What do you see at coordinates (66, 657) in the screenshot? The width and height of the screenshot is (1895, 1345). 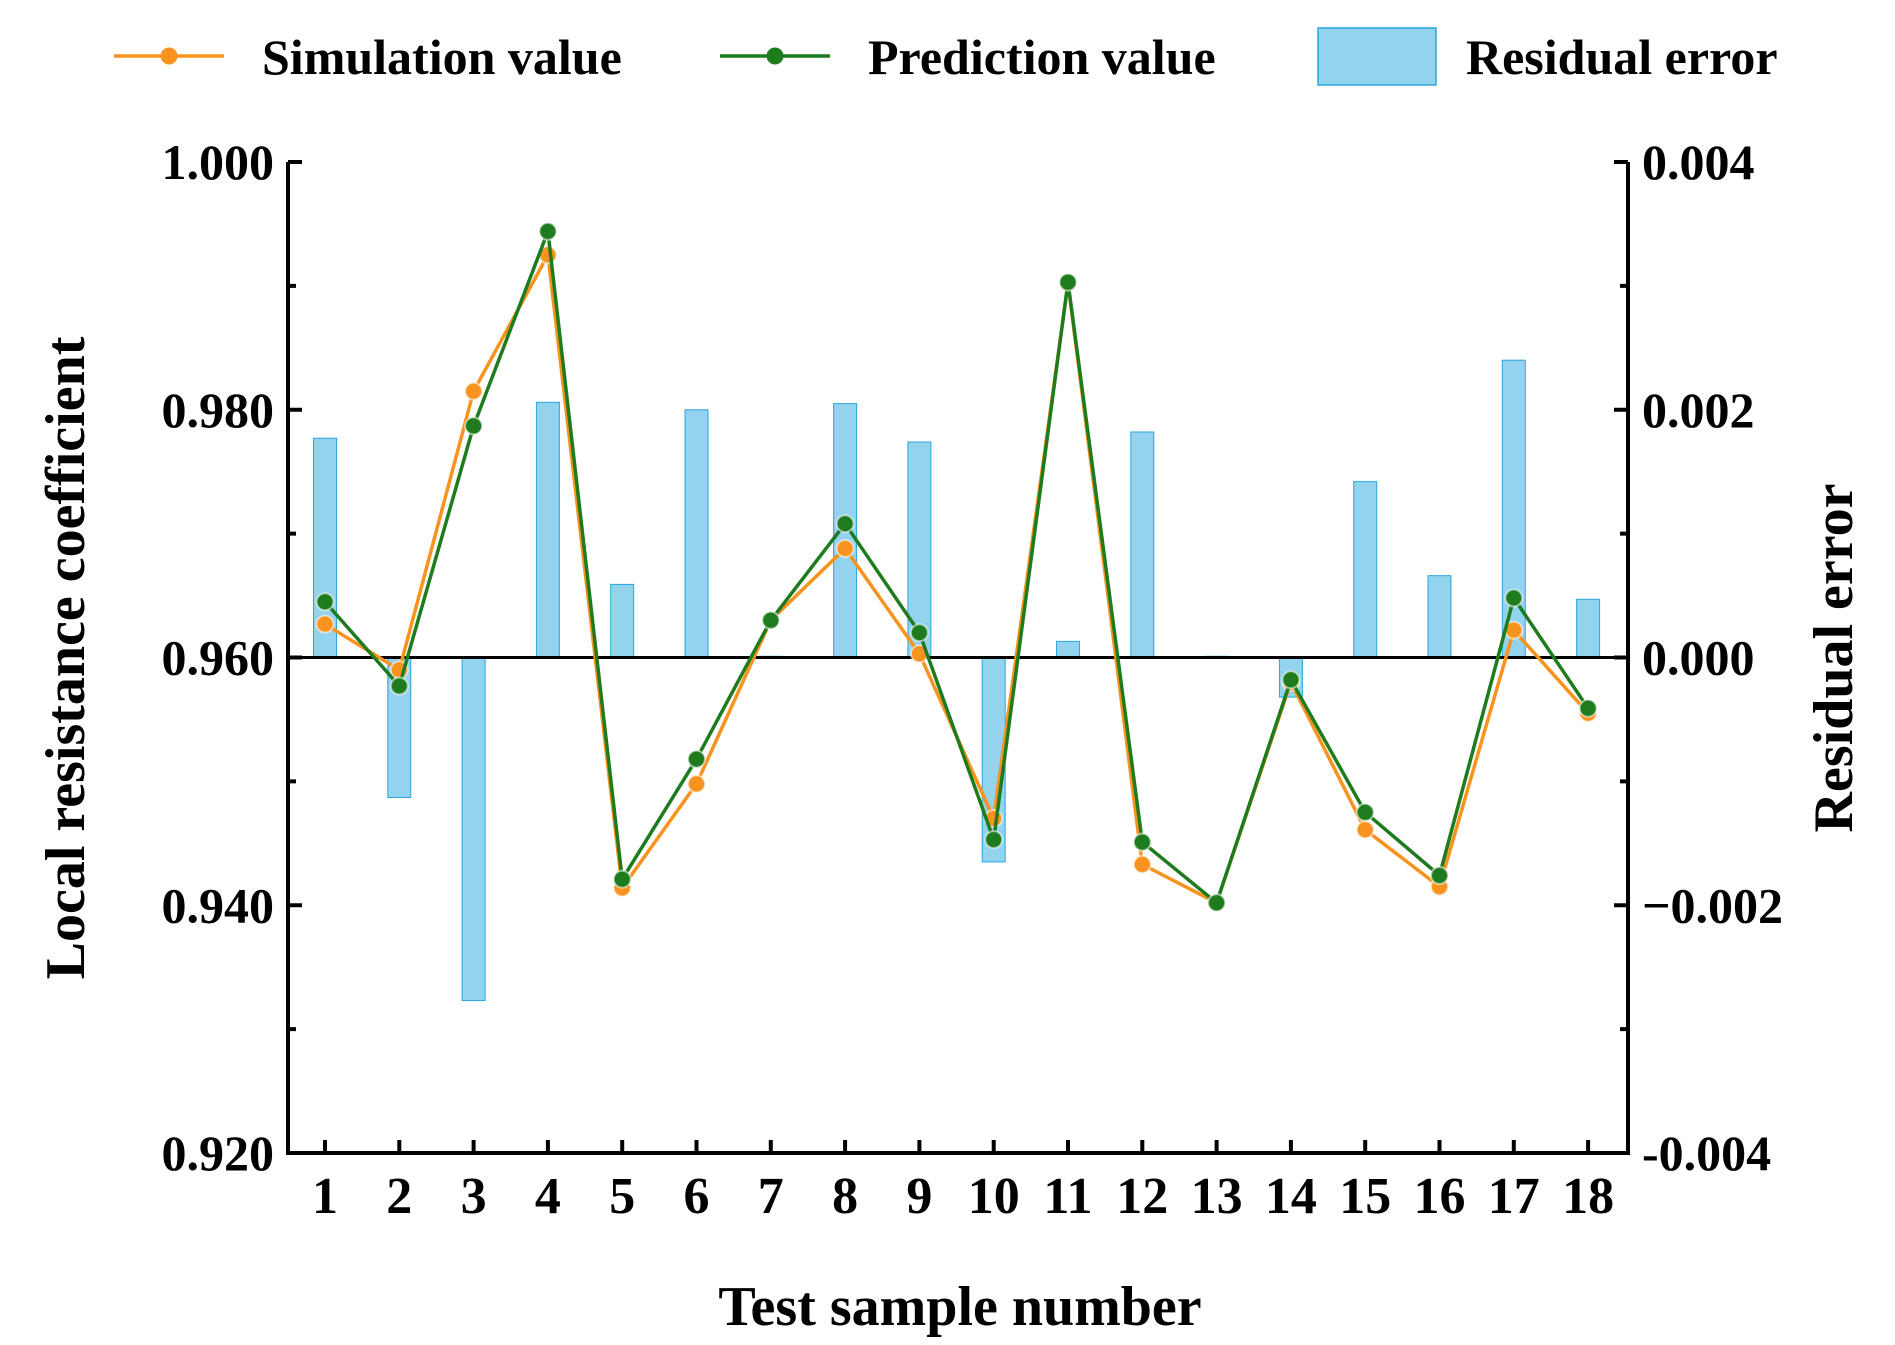 I see `y-axis-left-title: Local resistance coefficient` at bounding box center [66, 657].